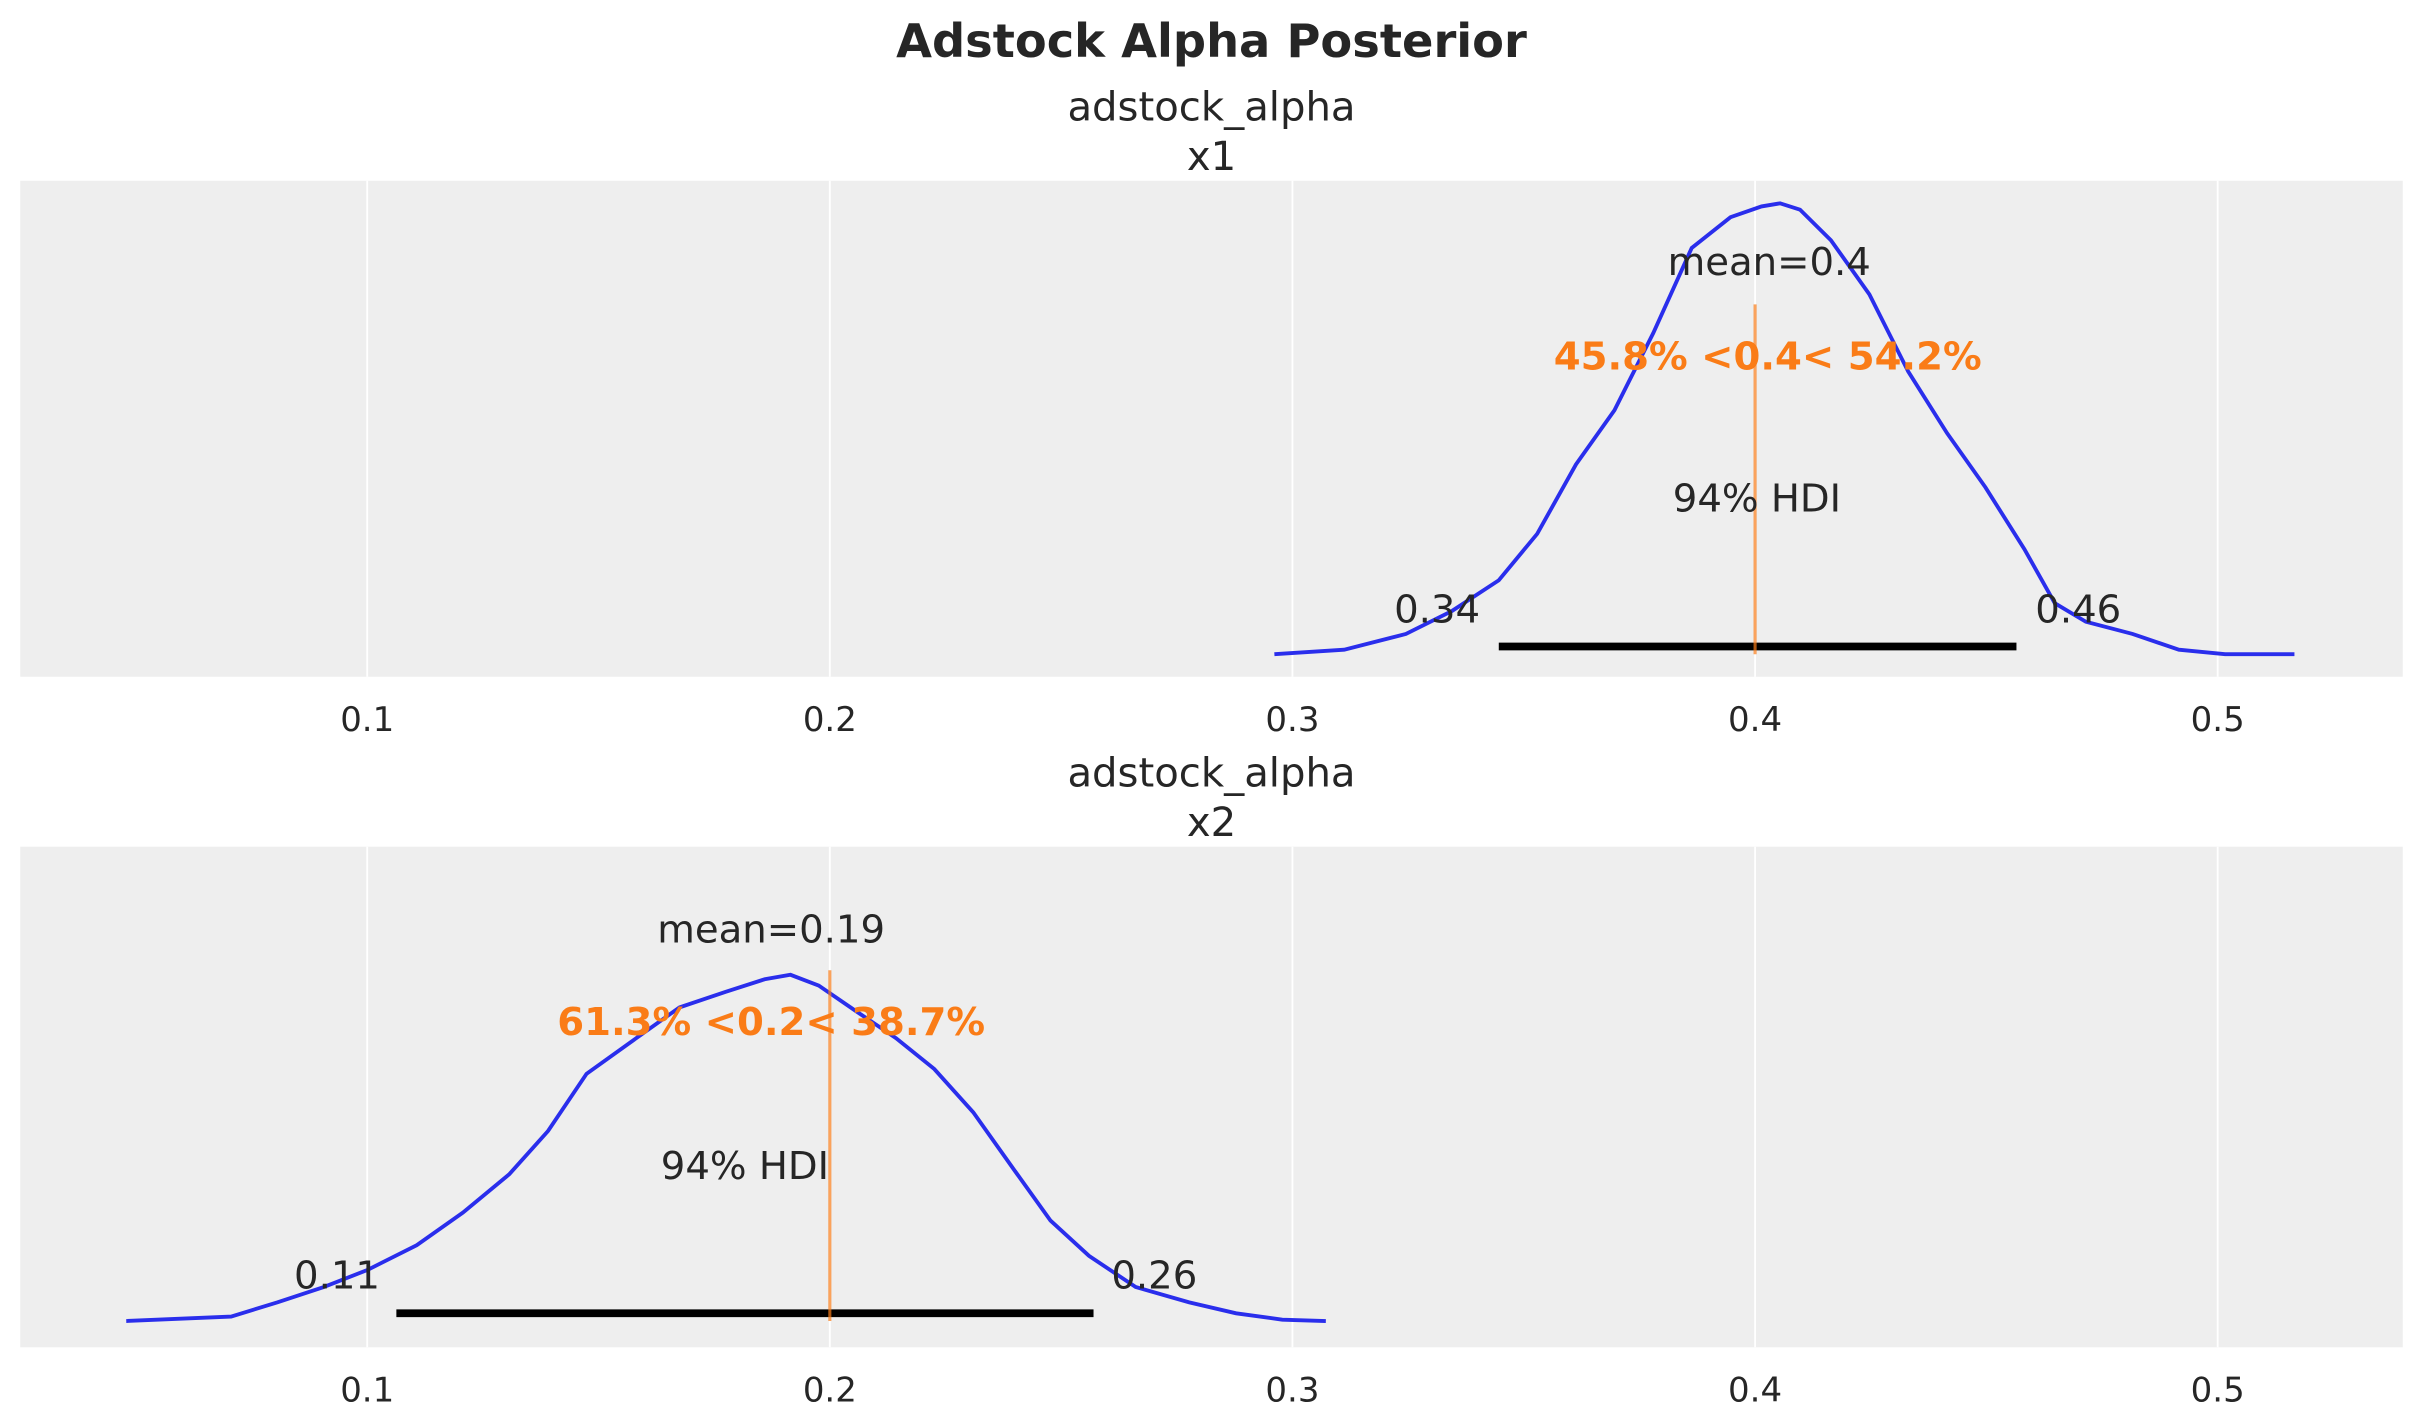 This screenshot has width=2423, height=1423. I want to click on hdi-low-label: 0.34, so click(1437, 610).